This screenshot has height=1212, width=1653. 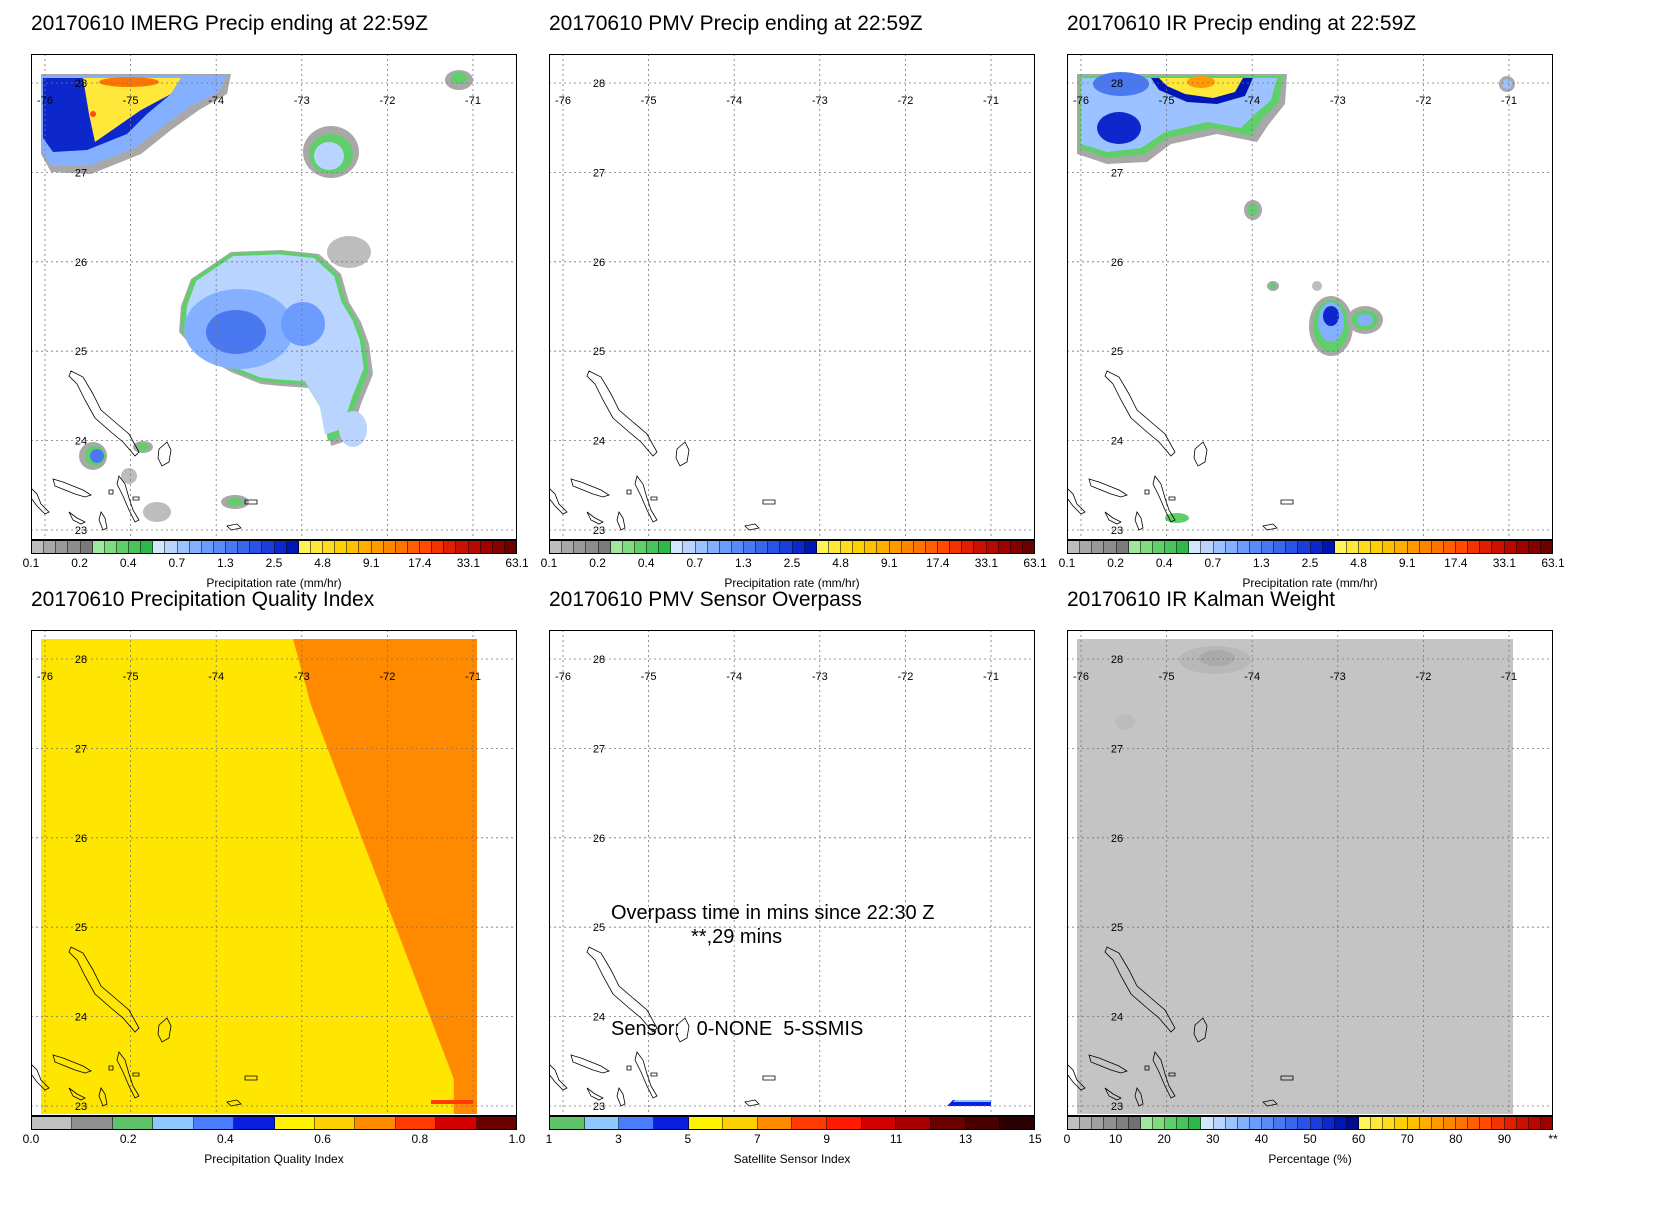 What do you see at coordinates (517, 563) in the screenshot?
I see `colorbar-tick-label: 63.1` at bounding box center [517, 563].